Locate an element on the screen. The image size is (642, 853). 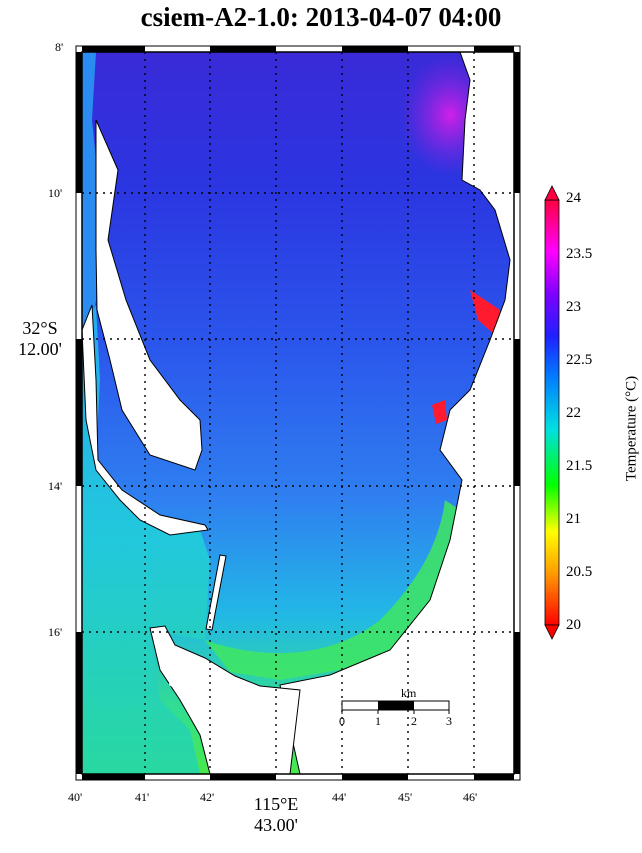
cb-tick-20: 20 is located at coordinates (573, 625).